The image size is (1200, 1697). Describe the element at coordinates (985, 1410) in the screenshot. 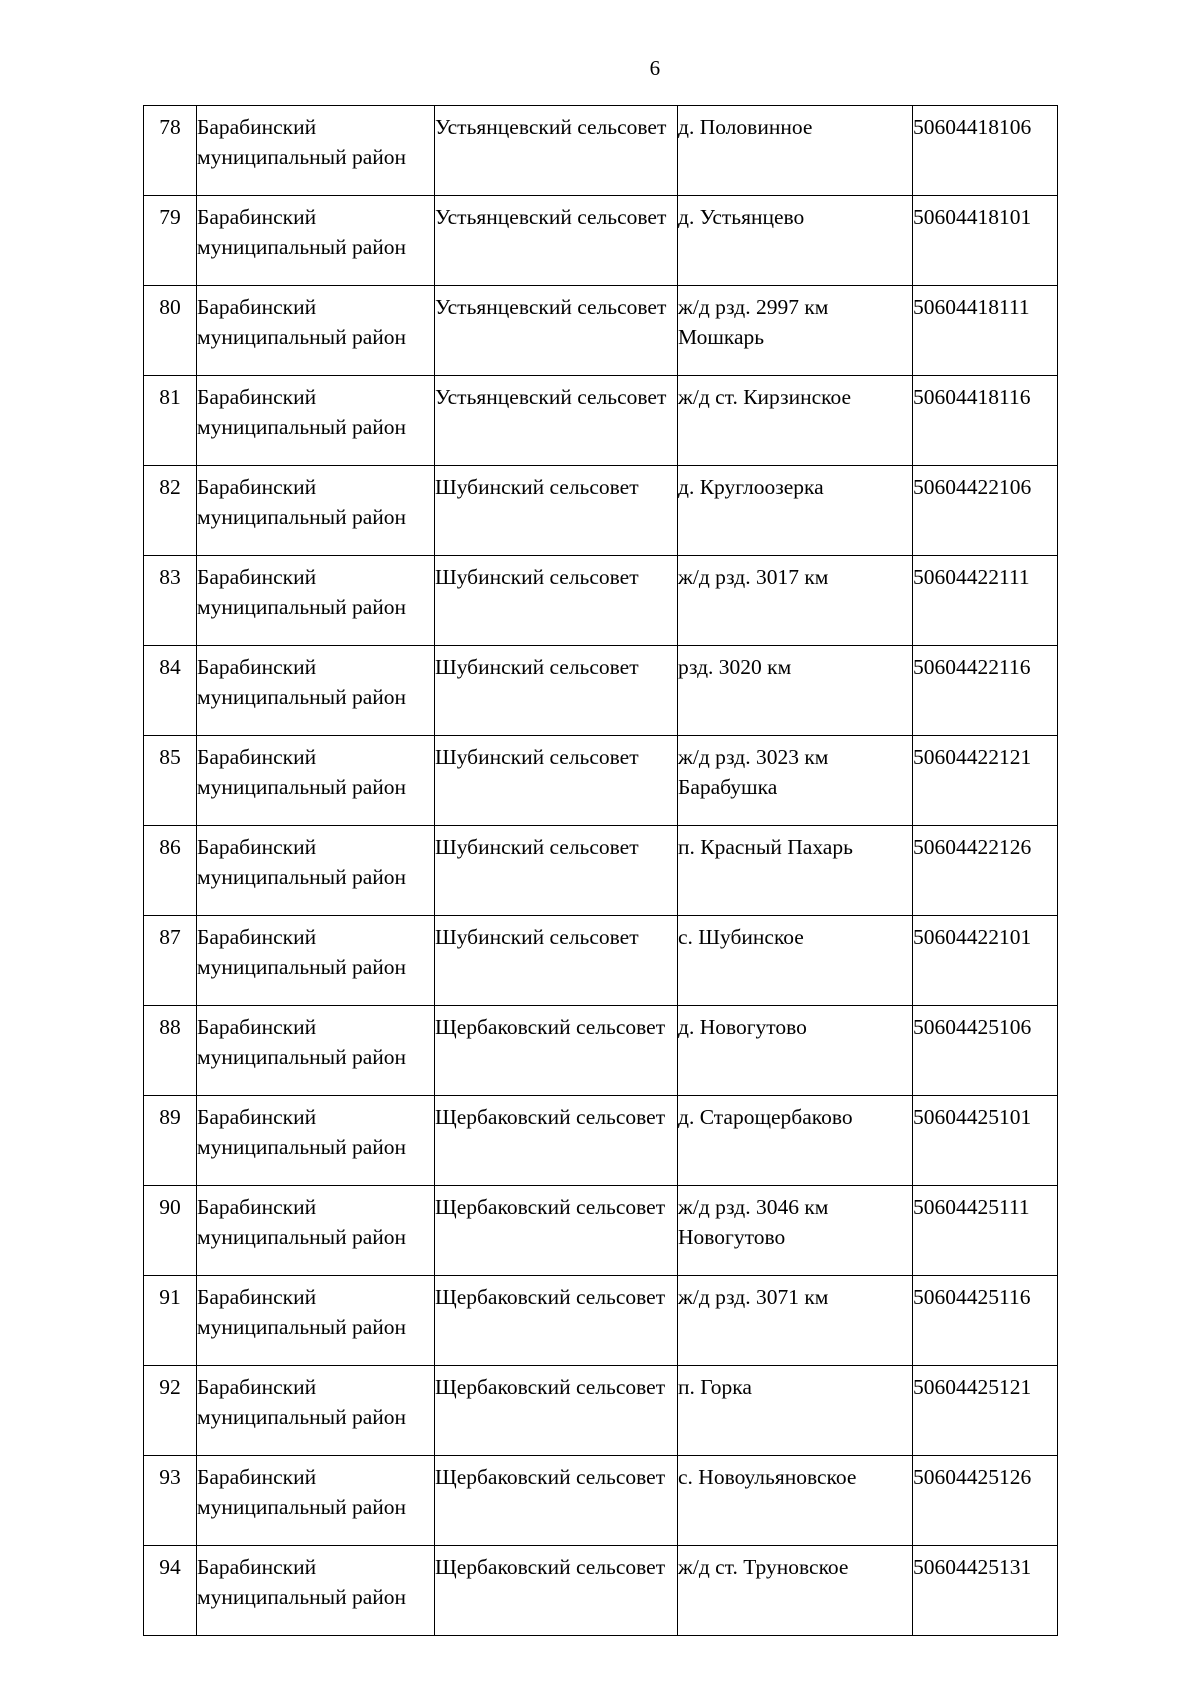

I see `oktmo-code-cell: 50604425121` at that location.